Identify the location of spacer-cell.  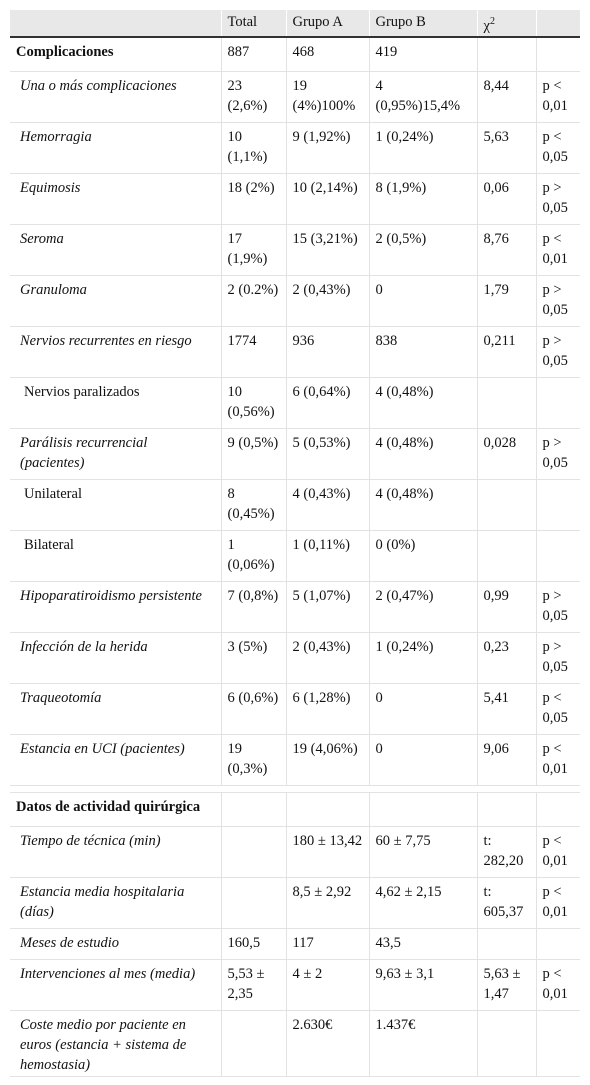
(295, 789).